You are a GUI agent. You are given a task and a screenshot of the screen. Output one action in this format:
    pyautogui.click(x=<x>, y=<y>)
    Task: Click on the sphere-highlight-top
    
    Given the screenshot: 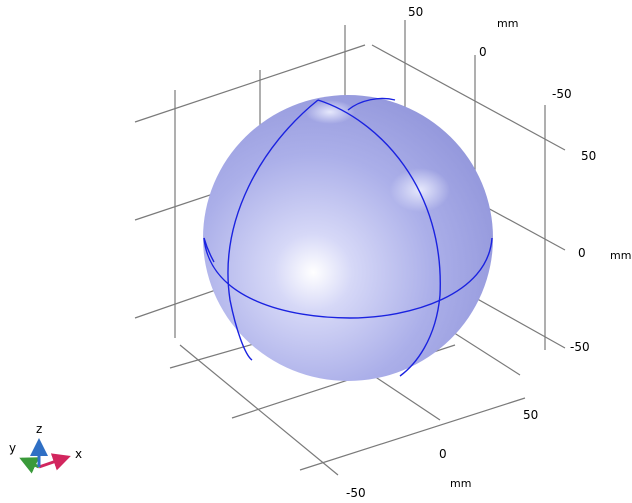 What is the action you would take?
    pyautogui.click(x=330, y=112)
    